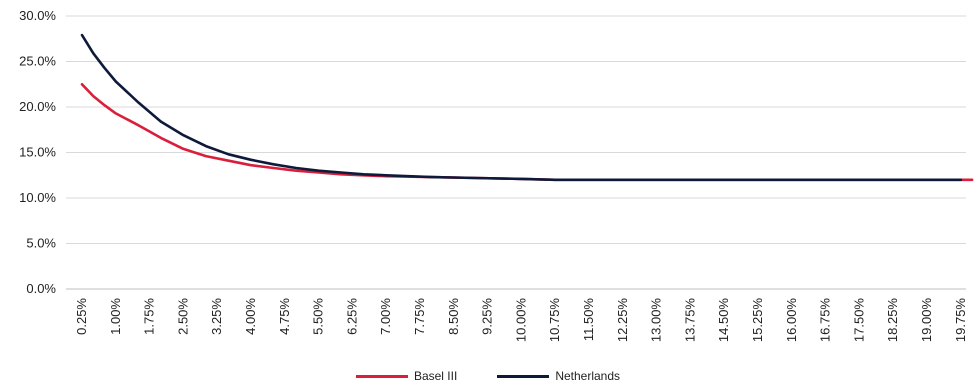 This screenshot has height=387, width=976. I want to click on x-tick-label: 15.25%, so click(757, 320).